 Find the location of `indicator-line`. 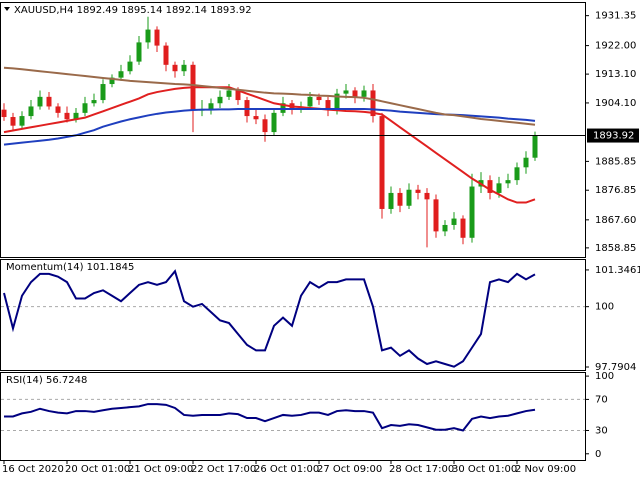

indicator-line is located at coordinates (270, 417).